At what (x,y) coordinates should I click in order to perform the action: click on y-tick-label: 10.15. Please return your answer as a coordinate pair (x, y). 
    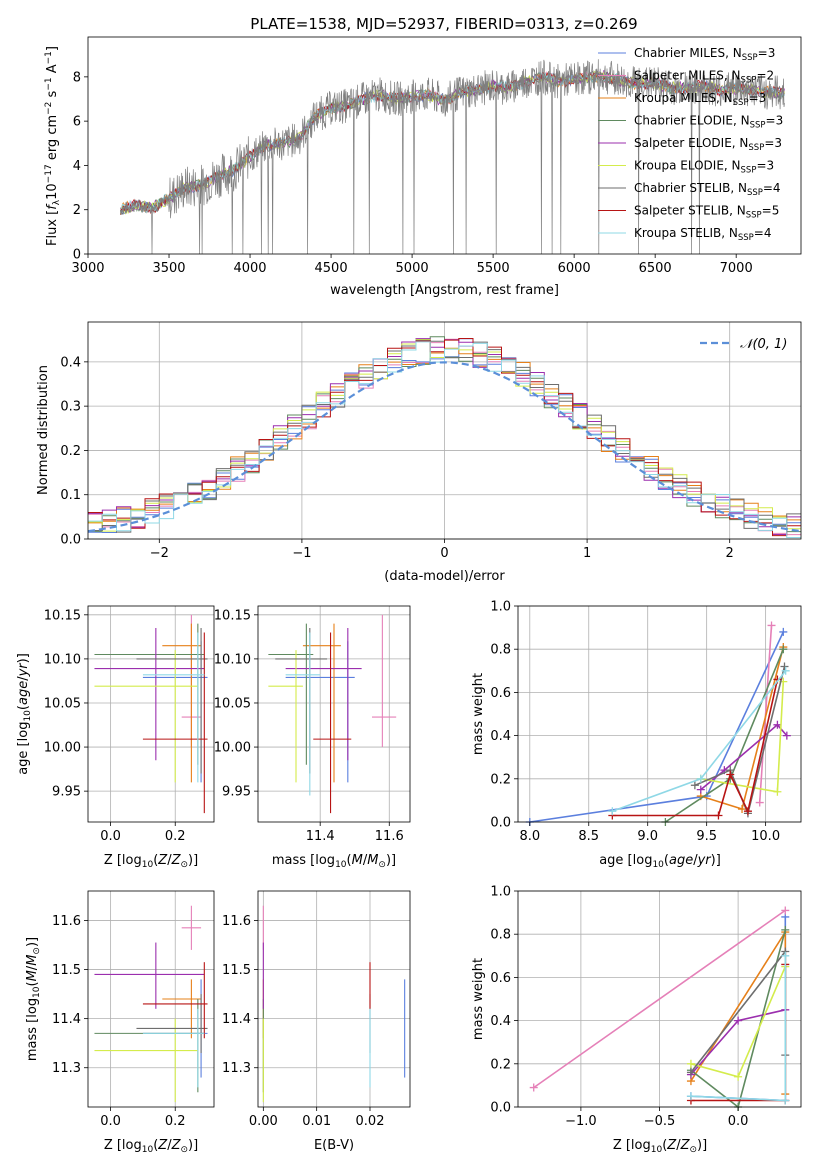
    Looking at the image, I should click on (62, 615).